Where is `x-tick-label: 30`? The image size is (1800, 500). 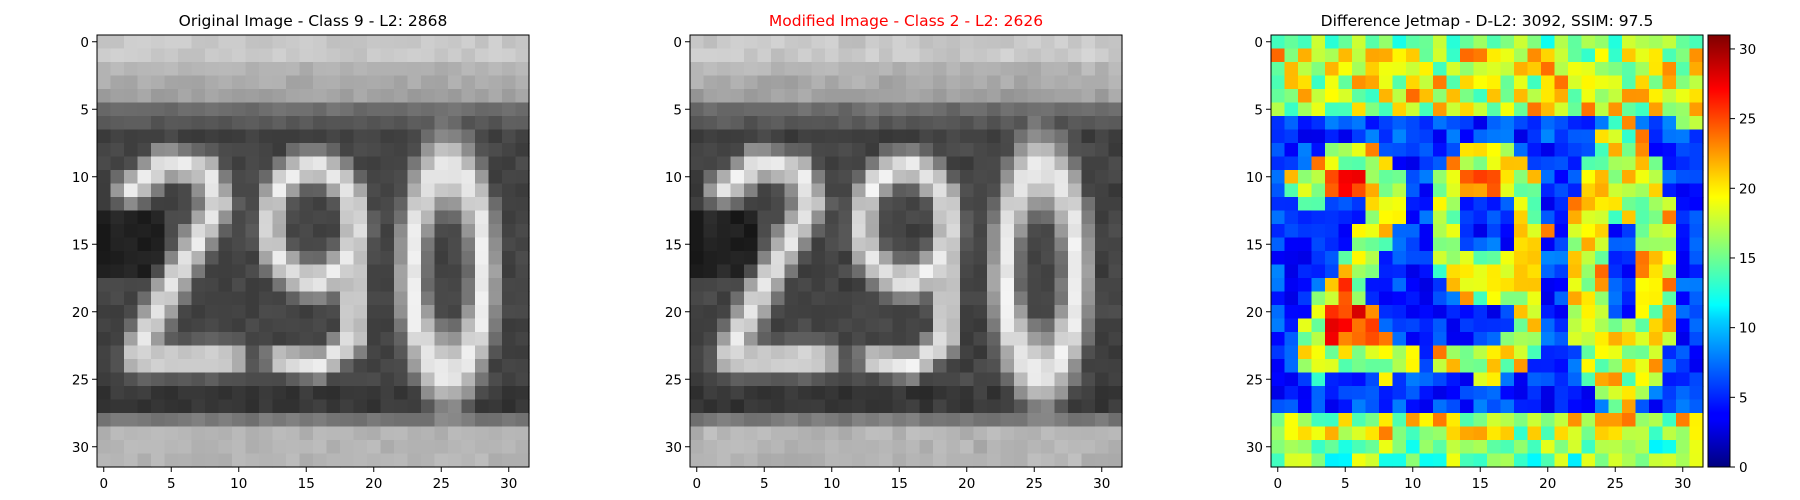
x-tick-label: 30 is located at coordinates (508, 484).